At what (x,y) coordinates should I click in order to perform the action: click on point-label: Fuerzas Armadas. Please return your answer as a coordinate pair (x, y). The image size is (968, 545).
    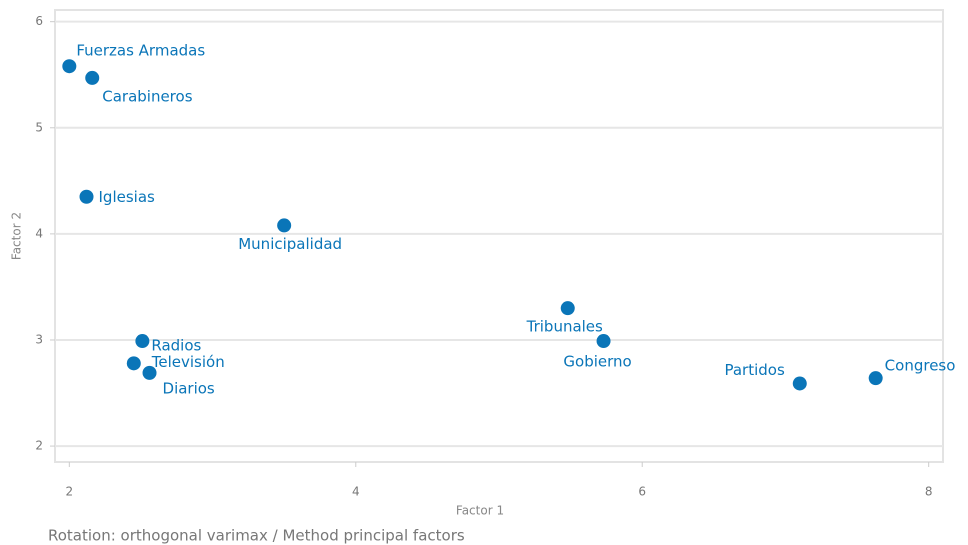
    Looking at the image, I should click on (140, 51).